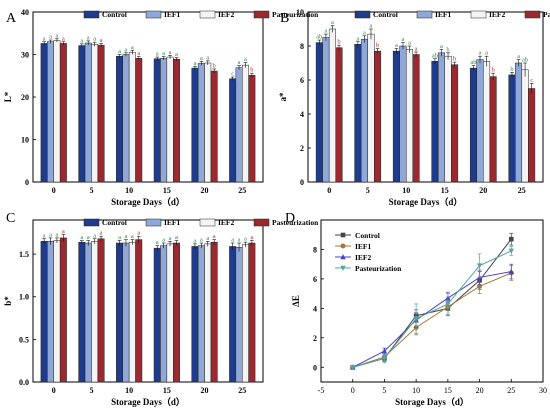  I want to click on y-tick-label: 4, so click(302, 114).